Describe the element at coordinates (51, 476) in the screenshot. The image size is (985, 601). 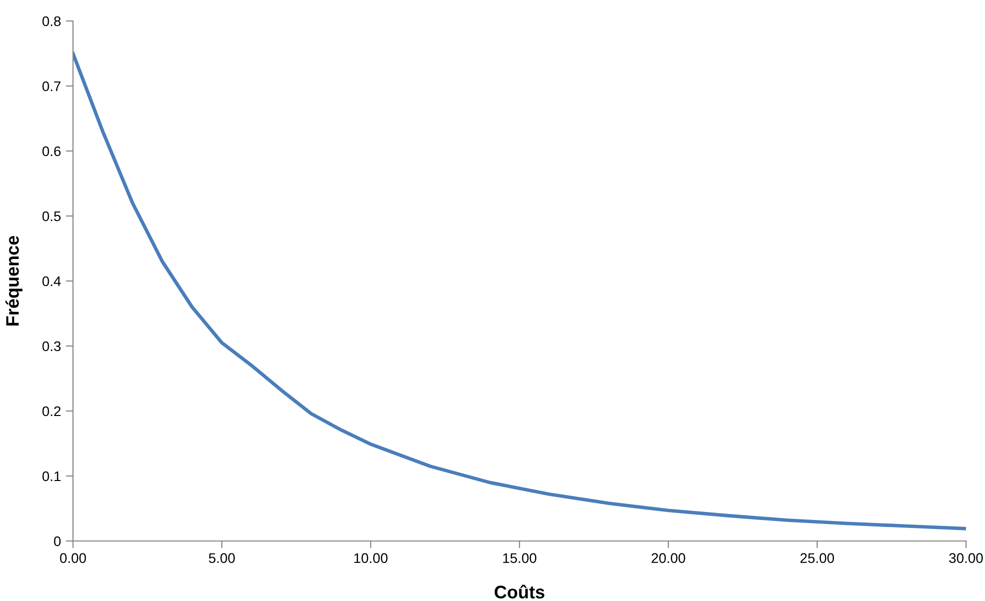
I see `y-tick-label: 0.1` at that location.